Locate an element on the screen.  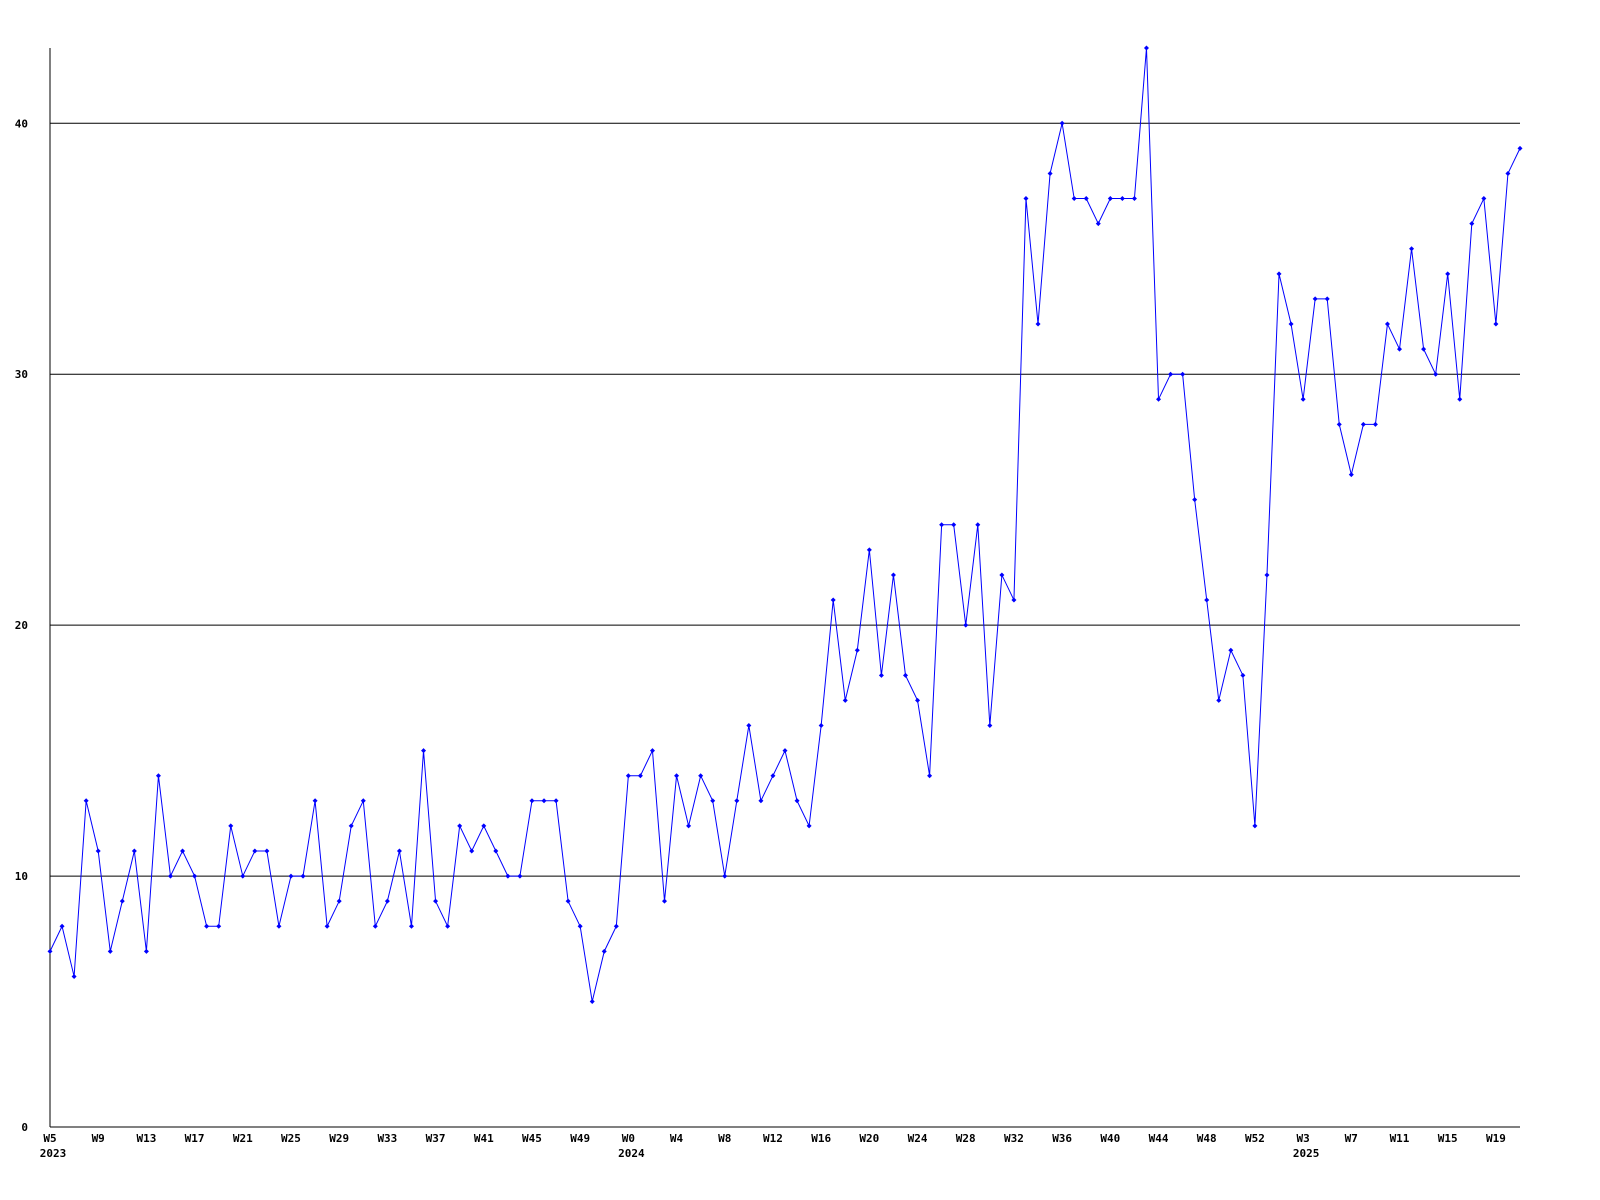
x-tick-label: W37 is located at coordinates (436, 1138).